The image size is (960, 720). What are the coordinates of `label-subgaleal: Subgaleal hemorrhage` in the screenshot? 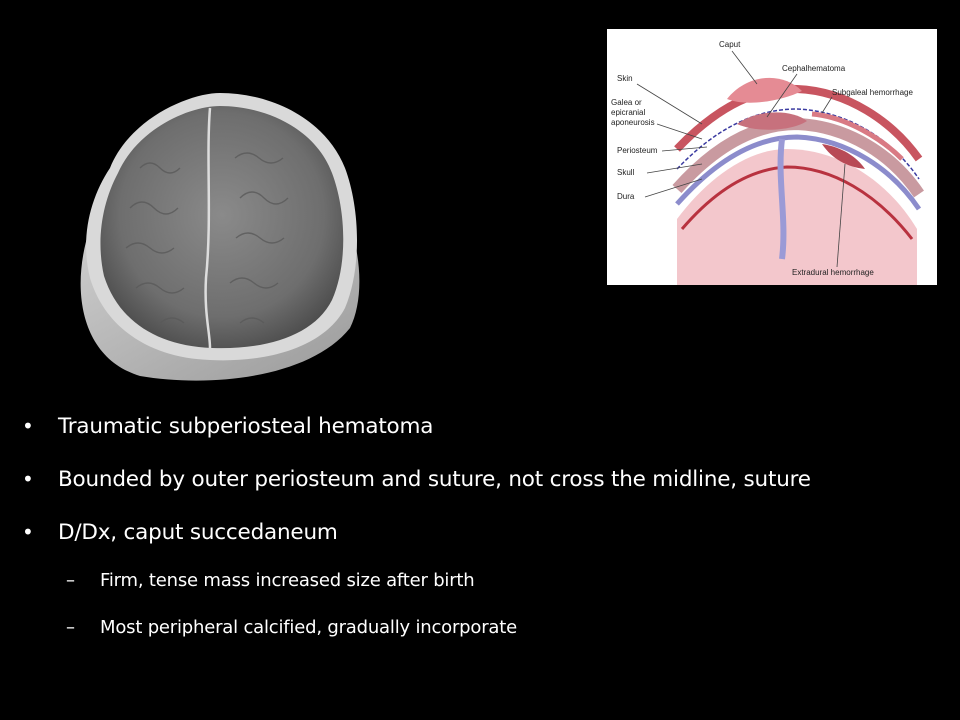 It's located at (872, 92).